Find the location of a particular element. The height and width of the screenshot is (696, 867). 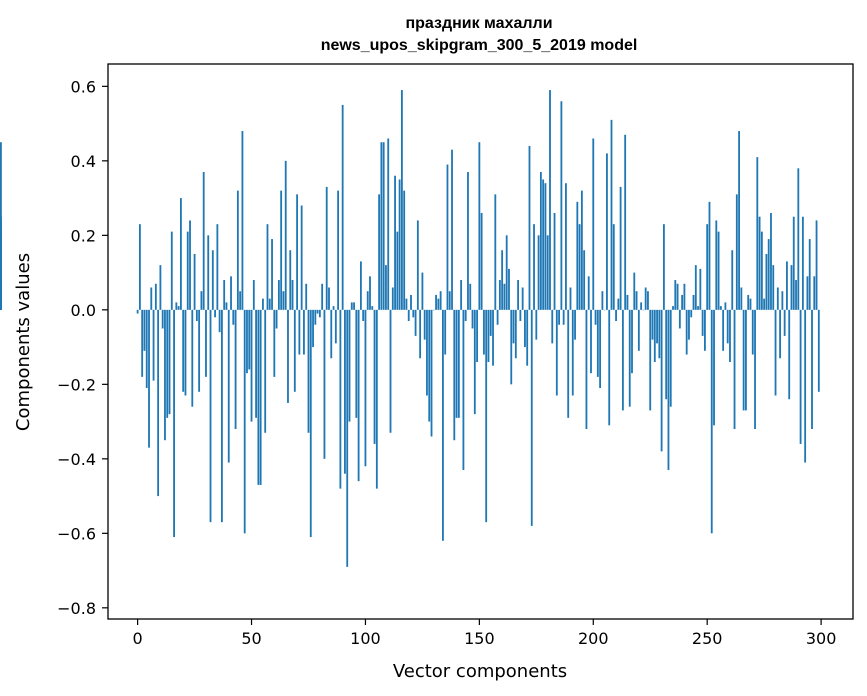

y-tick-label: −0.6 is located at coordinates (76, 533).